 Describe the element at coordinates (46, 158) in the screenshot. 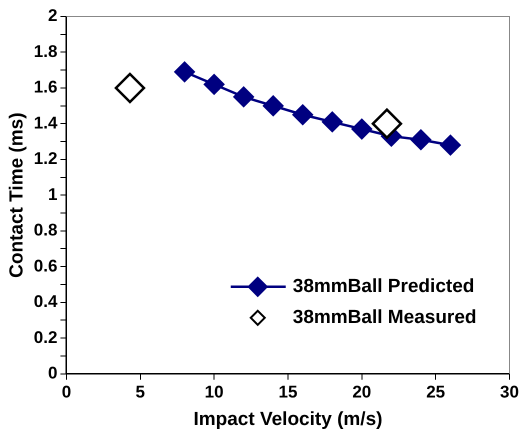

I see `y-tick-label: 1.2` at that location.